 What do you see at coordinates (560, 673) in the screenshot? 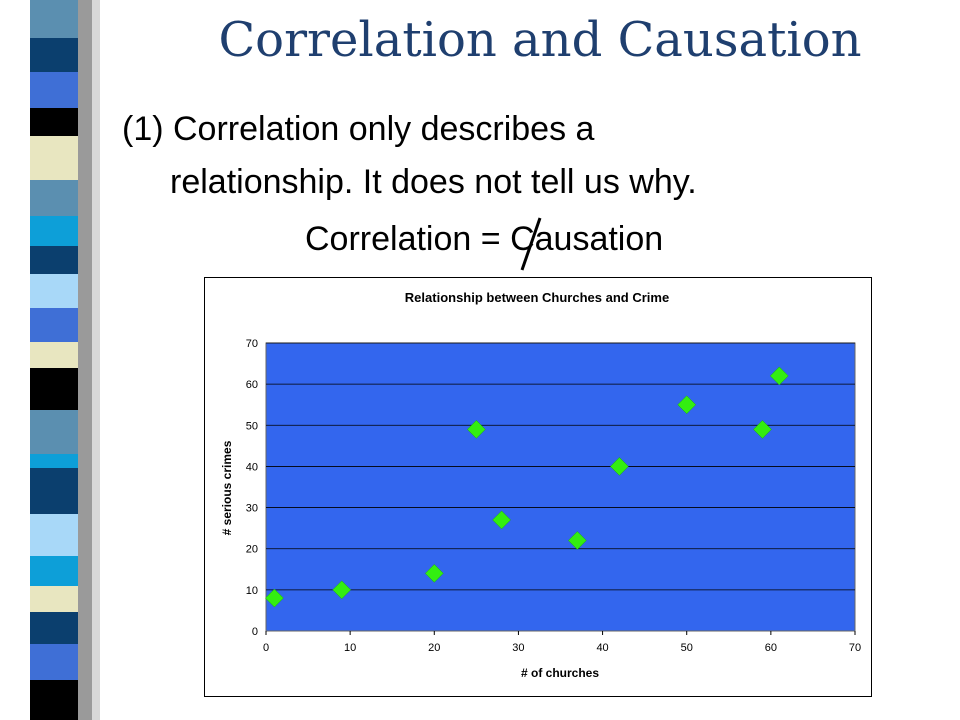
I see `x-axis-label: # of churches` at bounding box center [560, 673].